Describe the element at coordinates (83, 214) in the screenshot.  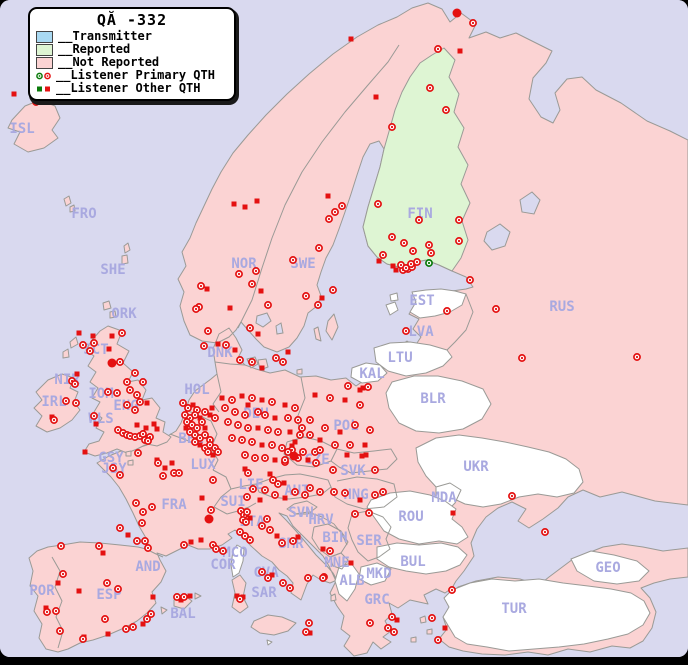
I see `country-label-fro: FRO` at that location.